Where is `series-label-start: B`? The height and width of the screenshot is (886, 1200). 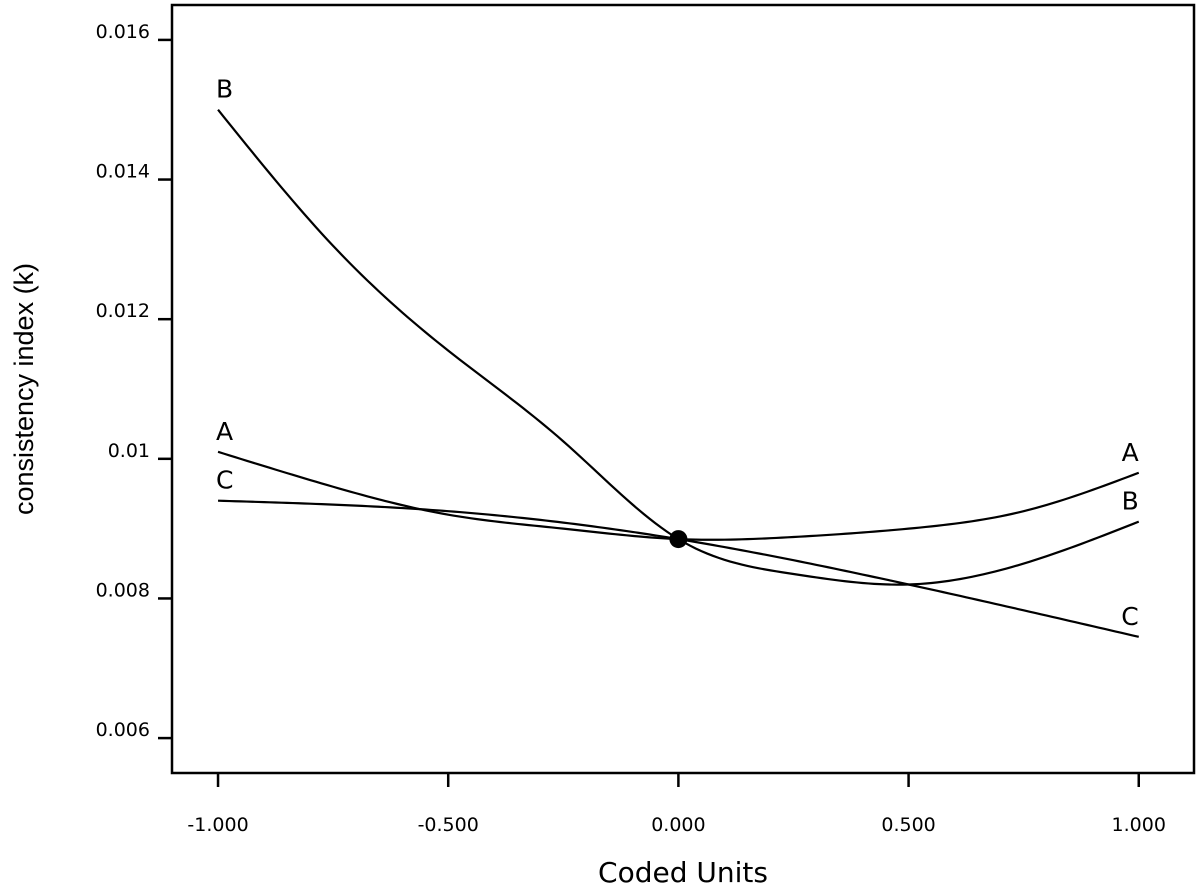
series-label-start: B is located at coordinates (224, 89).